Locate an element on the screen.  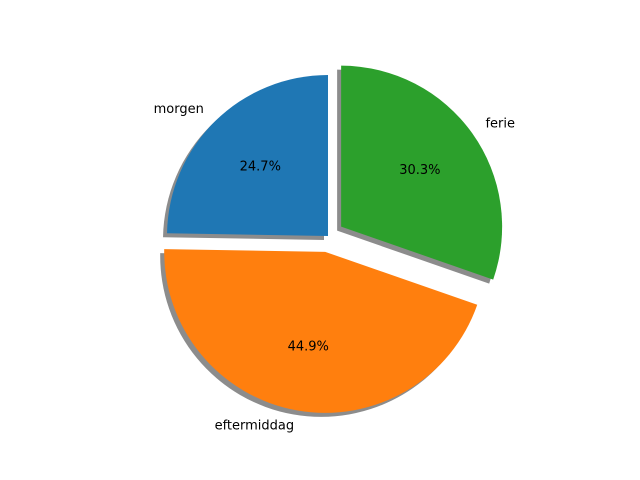
slice-label-eftermiddag: eftermiddag is located at coordinates (255, 426).